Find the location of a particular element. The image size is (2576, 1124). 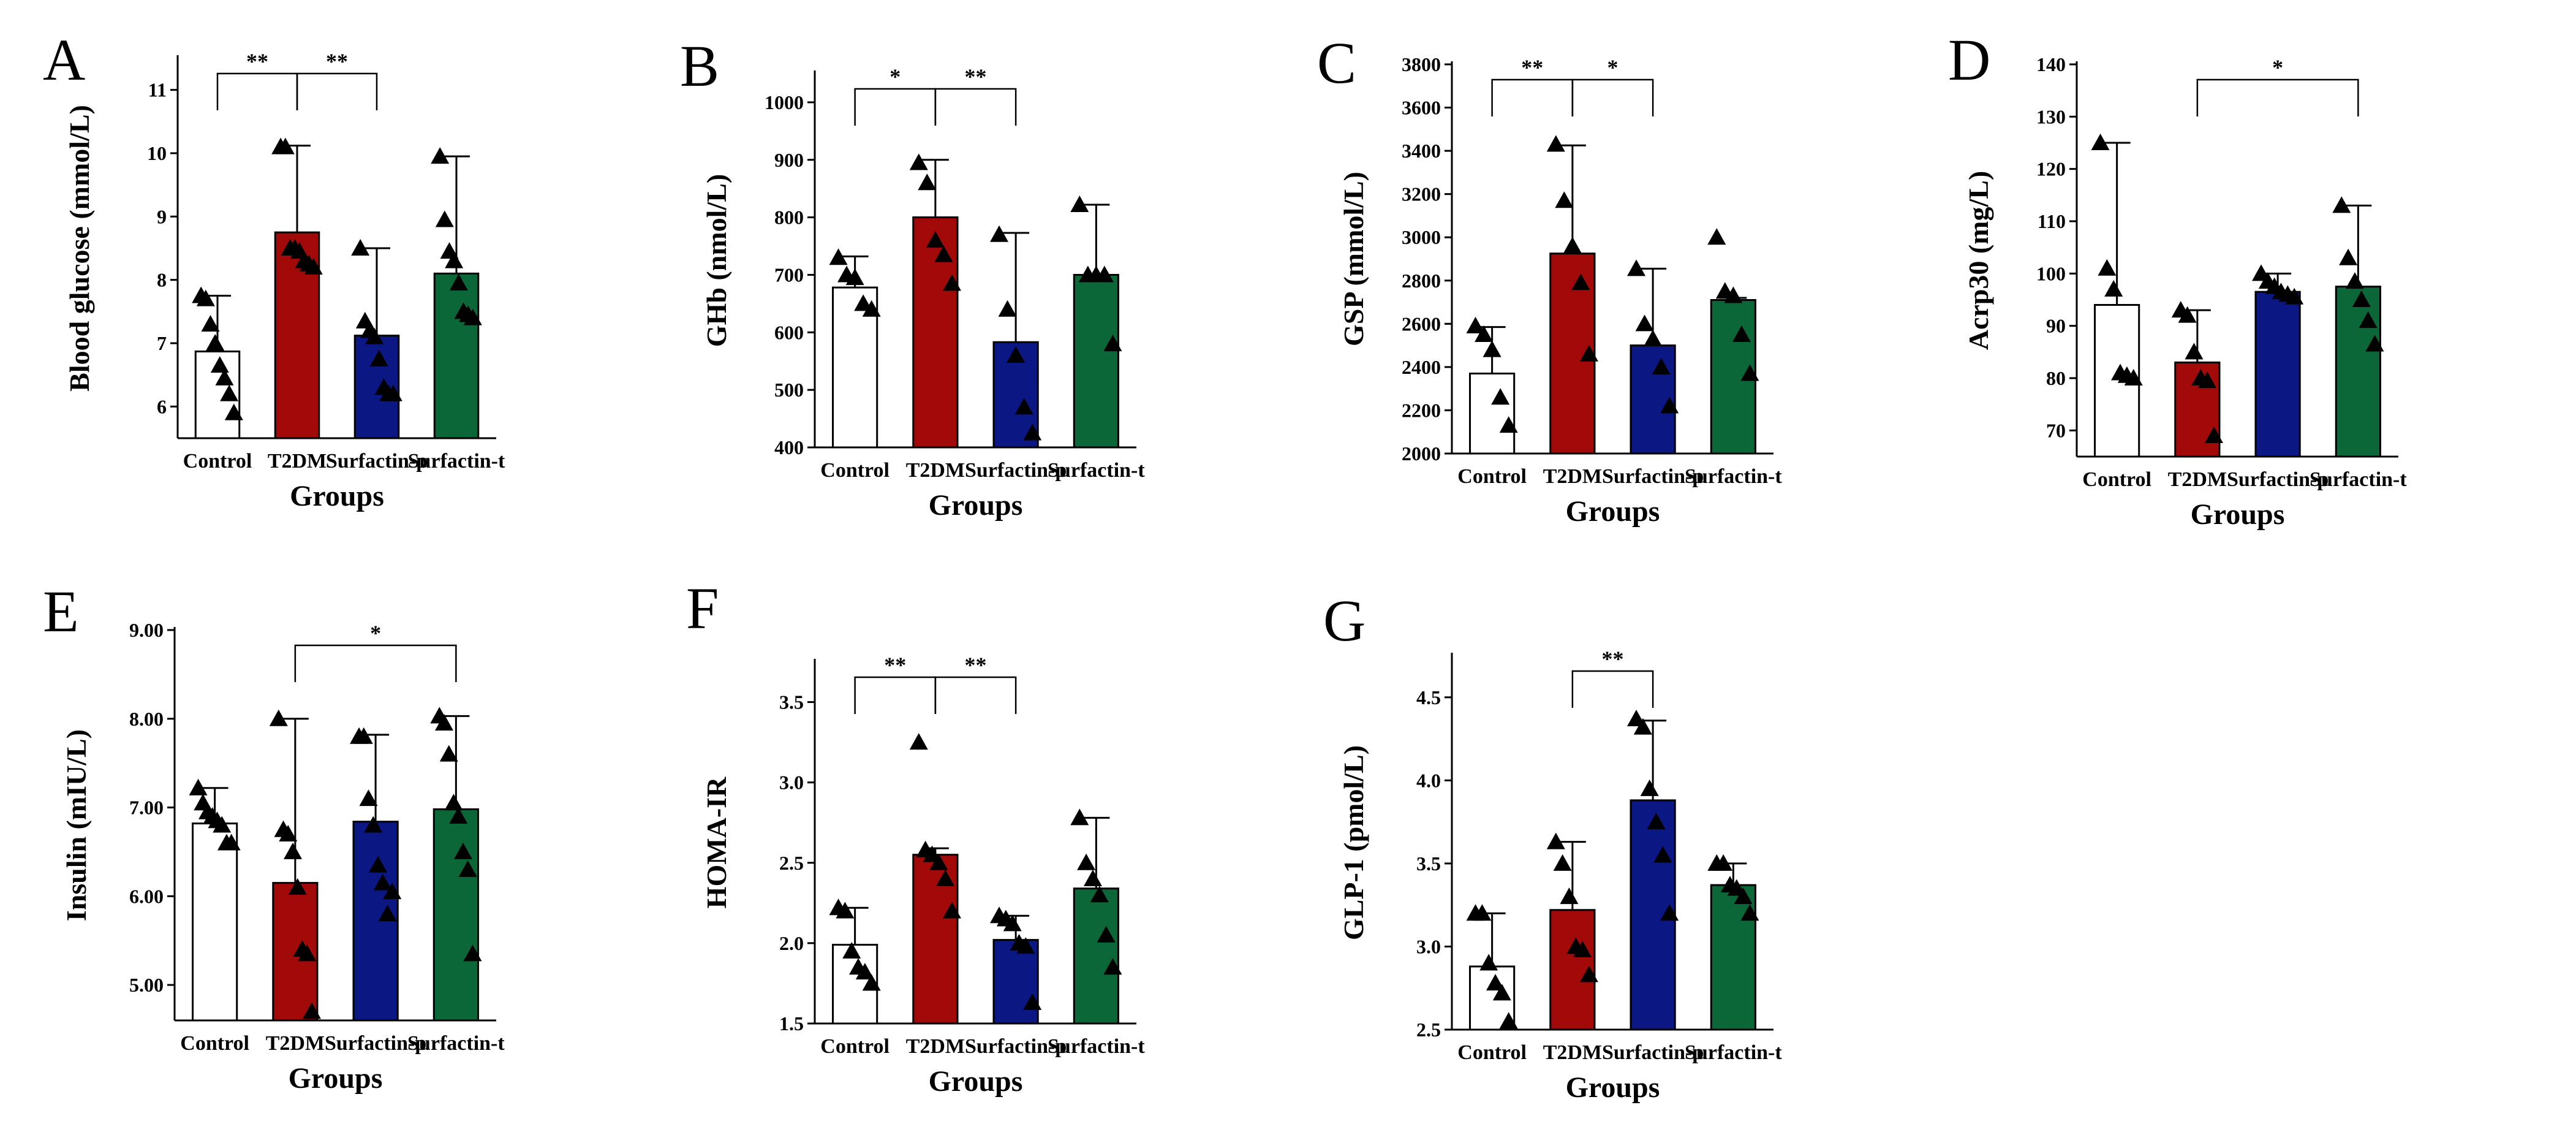

y-tick-label: 6 is located at coordinates (162, 406).